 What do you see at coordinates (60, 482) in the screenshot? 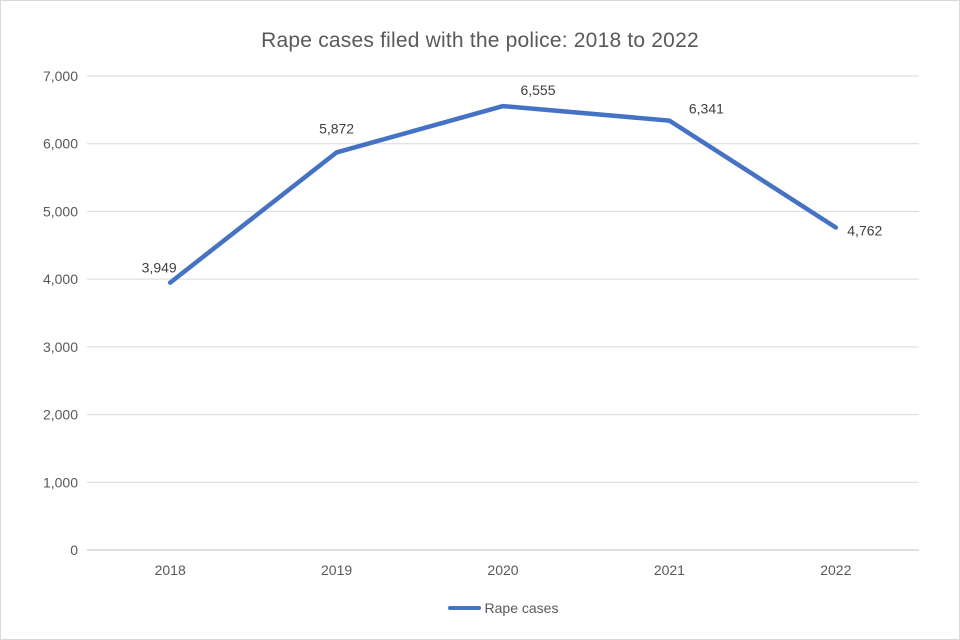
I see `y-tick-label: 1,000` at bounding box center [60, 482].